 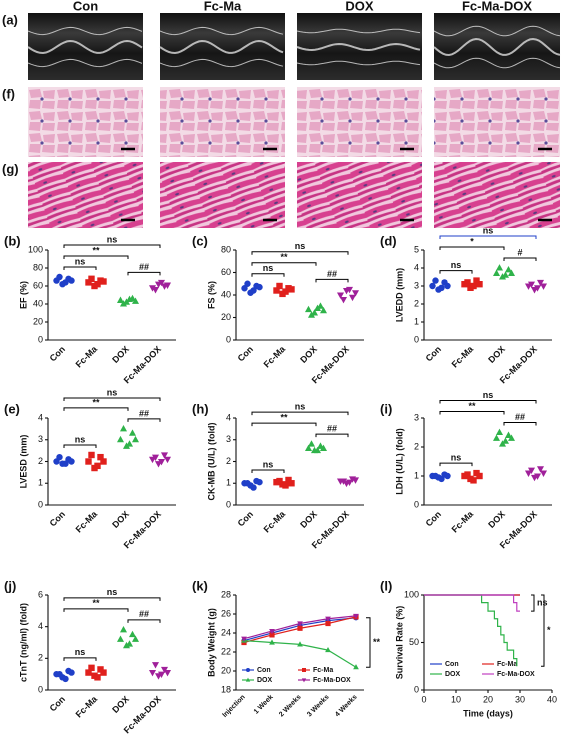 What do you see at coordinates (264, 670) in the screenshot?
I see `legend-label: Con` at bounding box center [264, 670].